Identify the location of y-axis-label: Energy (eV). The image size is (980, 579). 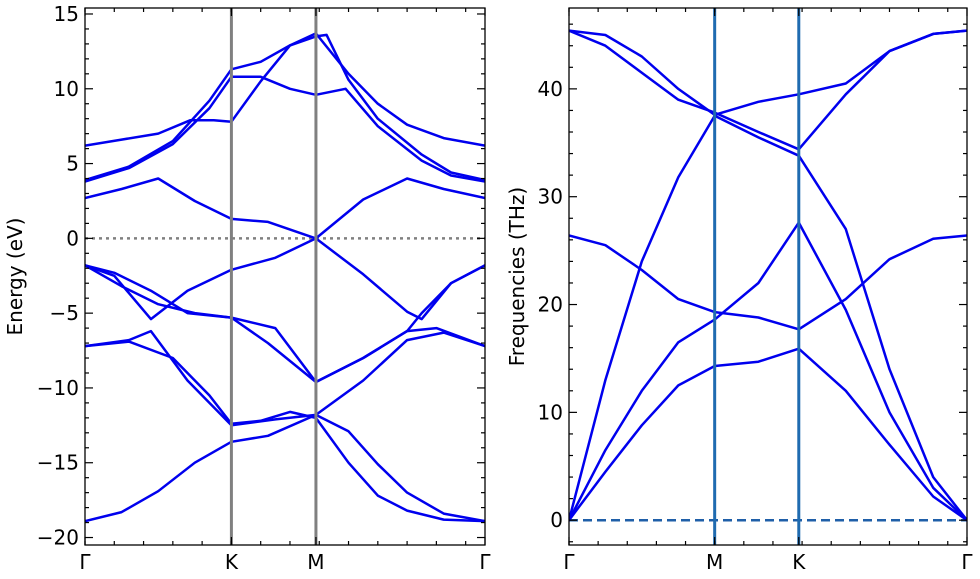
(15, 277).